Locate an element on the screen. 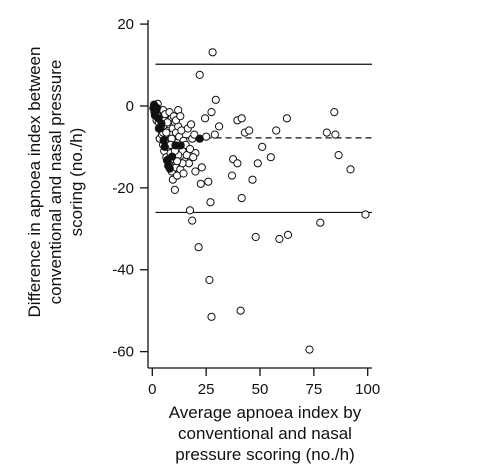 The height and width of the screenshot is (464, 487). x-tick-label: 25 is located at coordinates (206, 389).